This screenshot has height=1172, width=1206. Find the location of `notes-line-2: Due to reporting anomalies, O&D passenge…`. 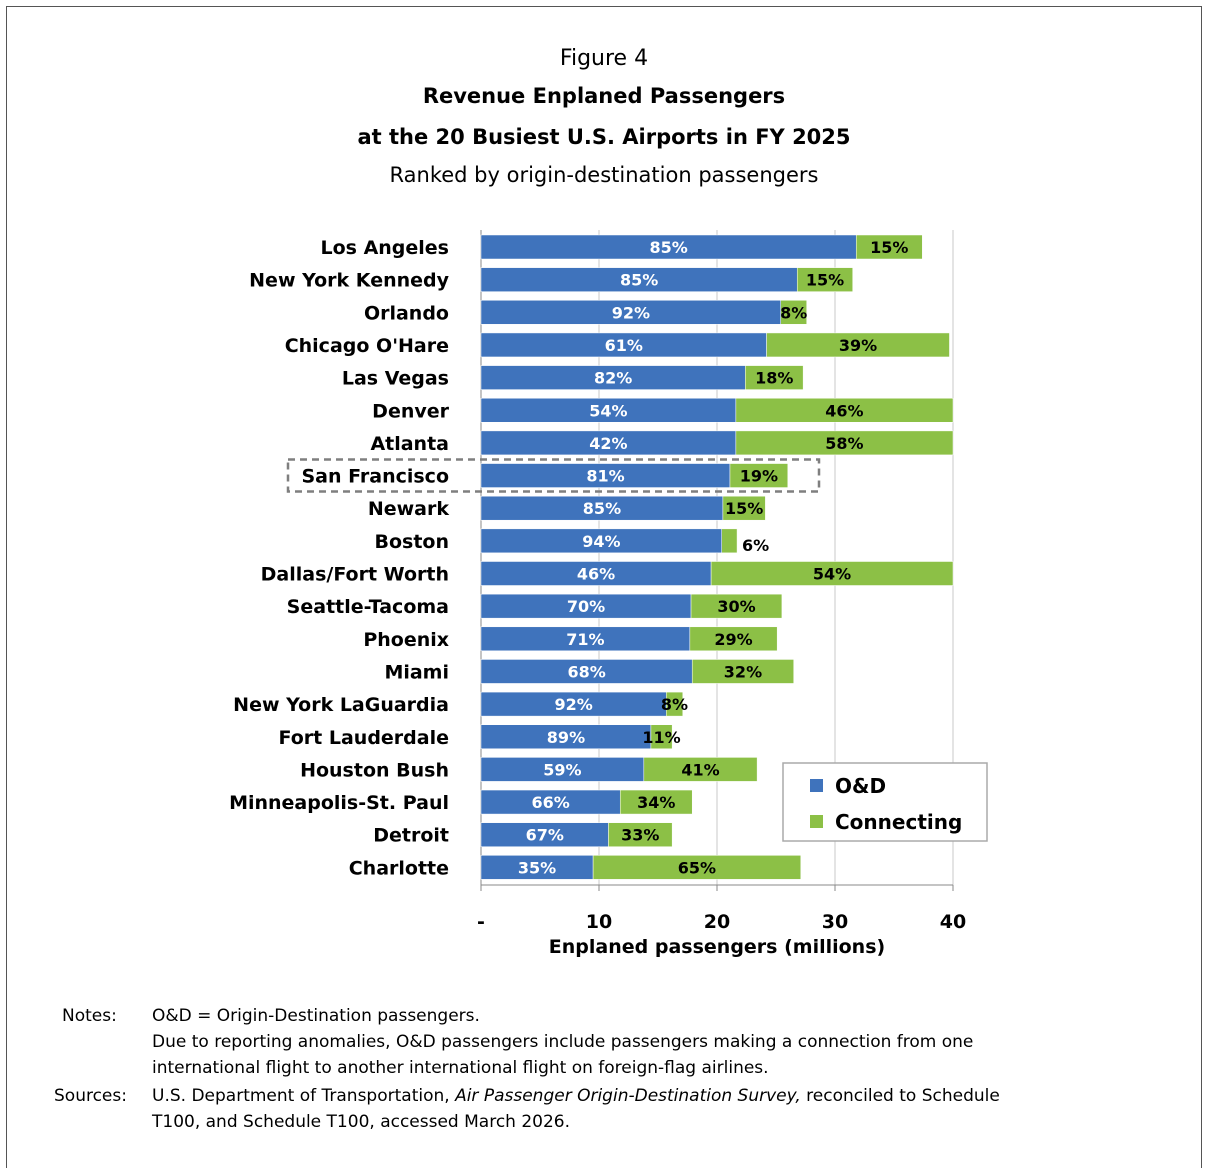

notes-line-2: Due to reporting anomalies, O&D passenge… is located at coordinates (563, 1042).